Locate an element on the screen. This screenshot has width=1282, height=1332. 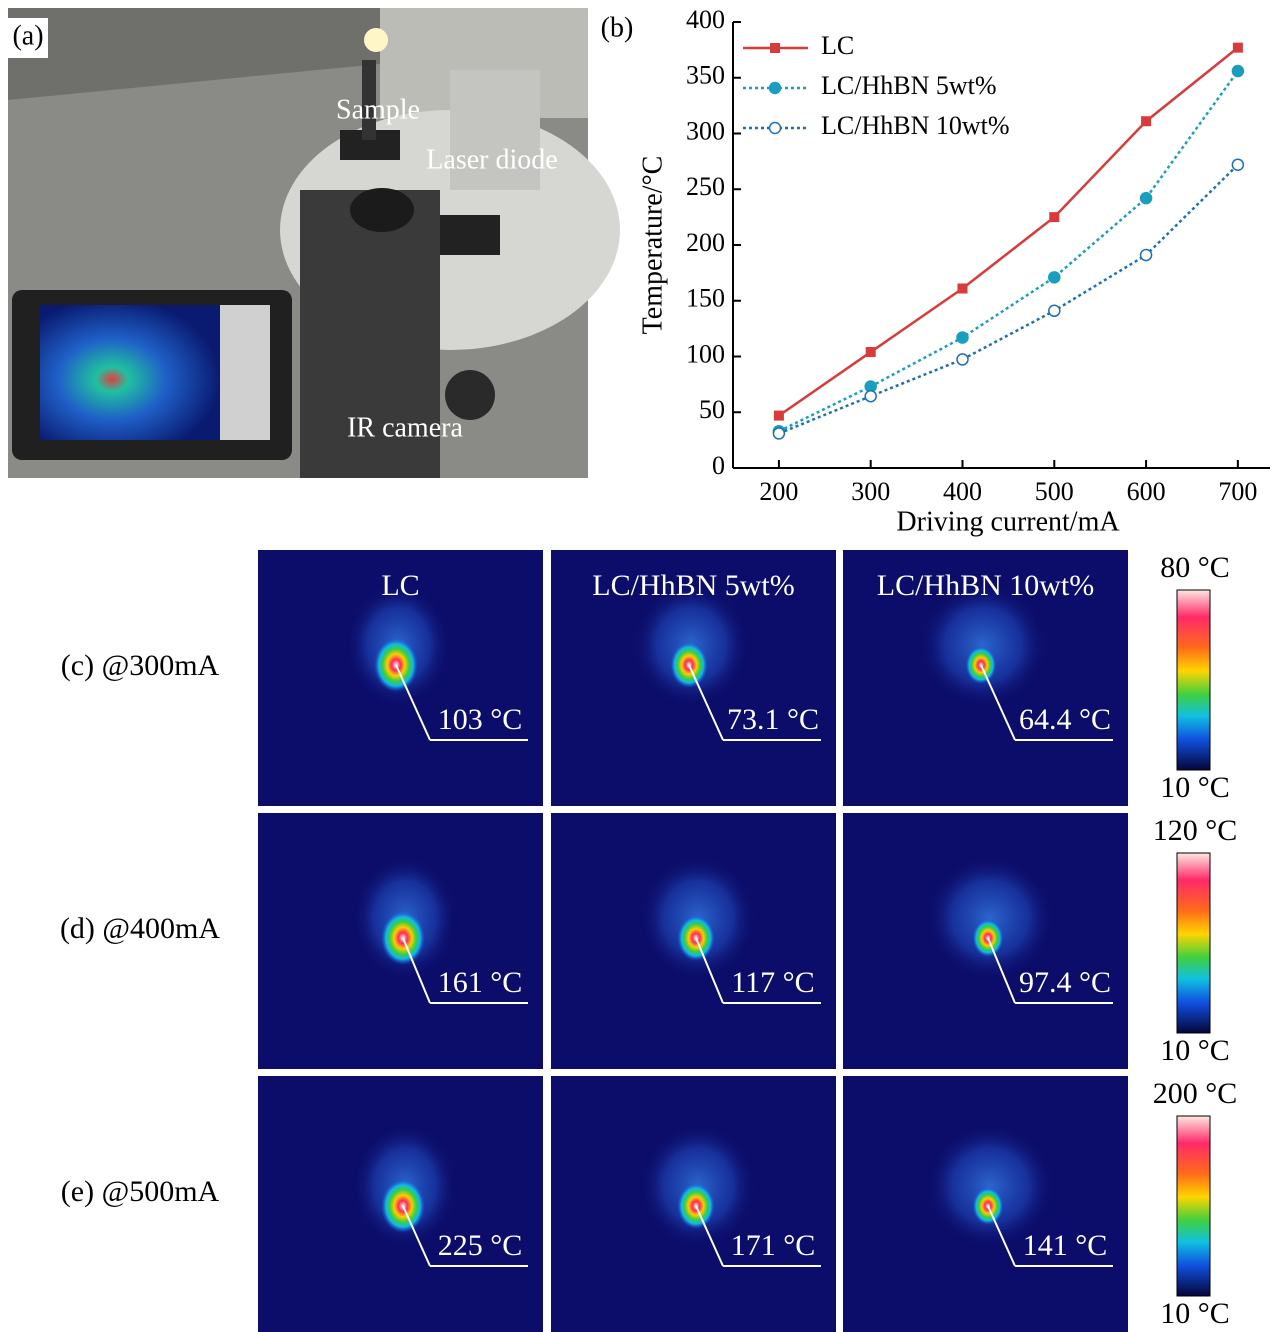
colorbar-max: 200 °C is located at coordinates (1195, 1093).